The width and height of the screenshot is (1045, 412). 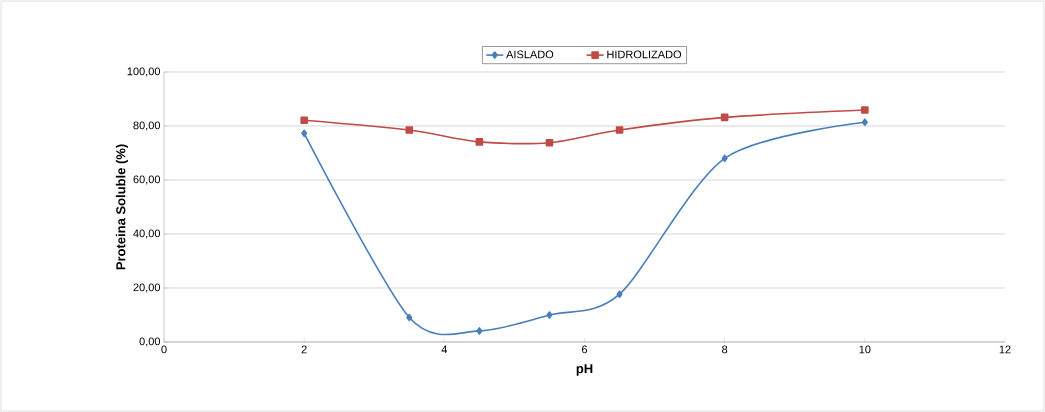 I want to click on x-tick-label: 12, so click(x=1005, y=349).